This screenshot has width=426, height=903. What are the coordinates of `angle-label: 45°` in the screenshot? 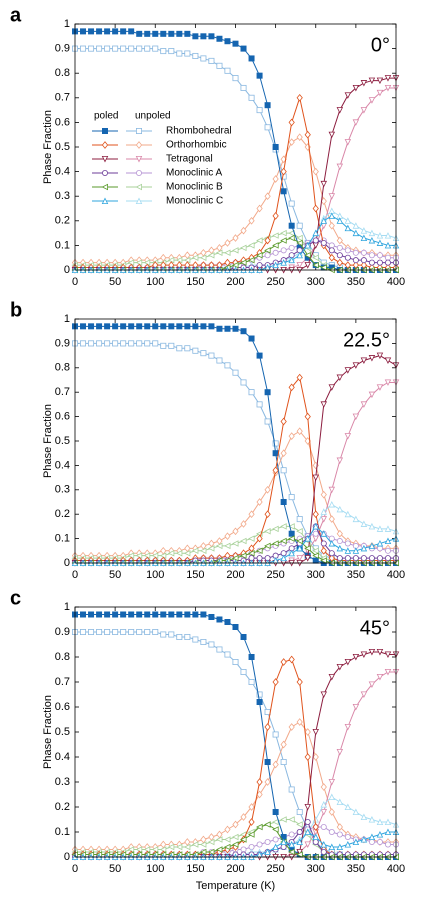 It's located at (375, 628).